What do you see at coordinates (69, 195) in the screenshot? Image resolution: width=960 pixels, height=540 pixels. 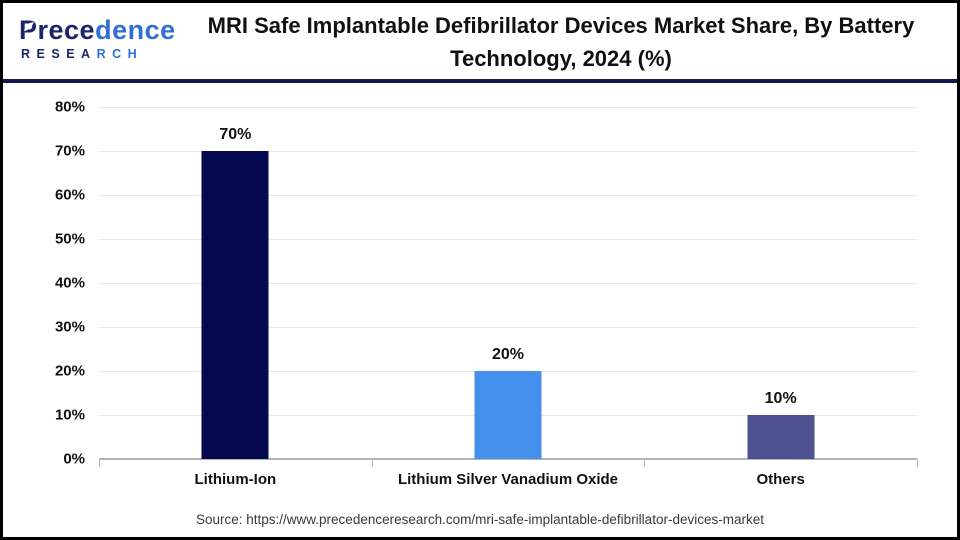 I see `y-axis-tick-label: 60%` at bounding box center [69, 195].